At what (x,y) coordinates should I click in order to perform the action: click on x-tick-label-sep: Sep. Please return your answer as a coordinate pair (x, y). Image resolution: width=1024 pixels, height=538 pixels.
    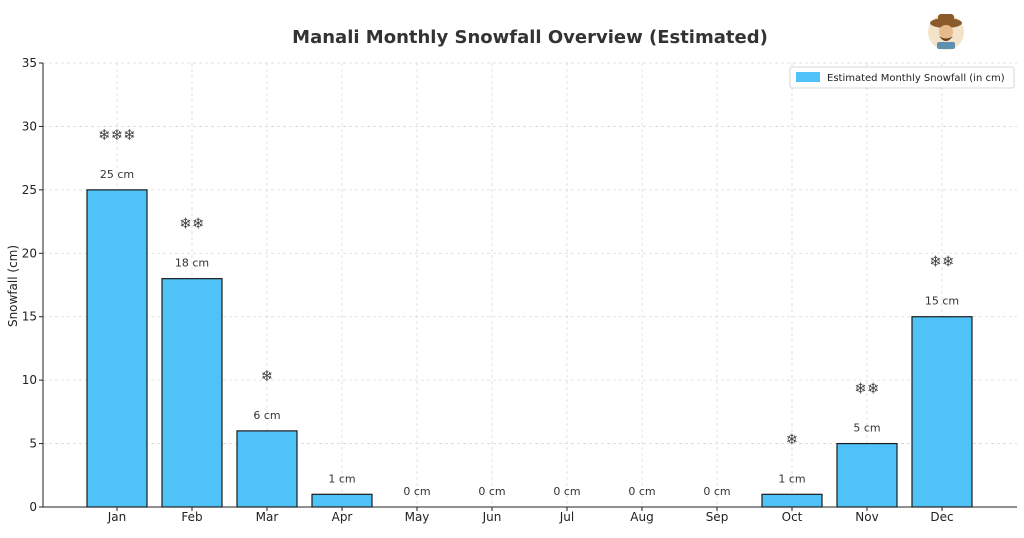
    Looking at the image, I should click on (717, 517).